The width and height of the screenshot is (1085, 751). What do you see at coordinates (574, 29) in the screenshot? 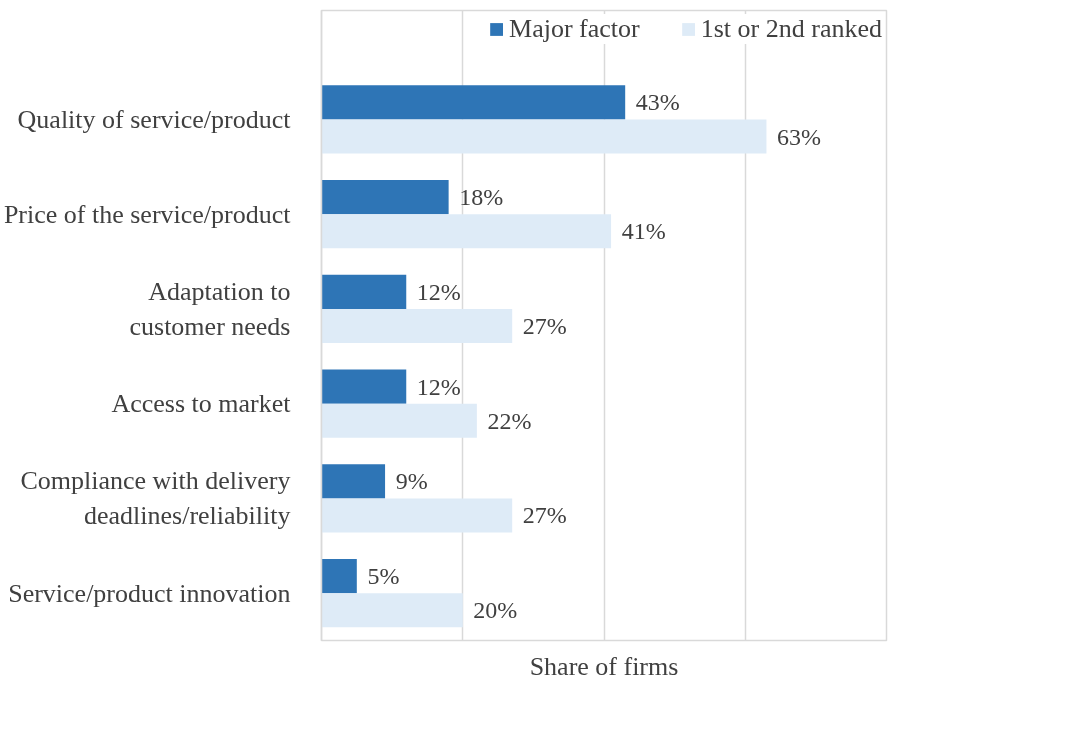
I see `legend-label: Major factor` at bounding box center [574, 29].